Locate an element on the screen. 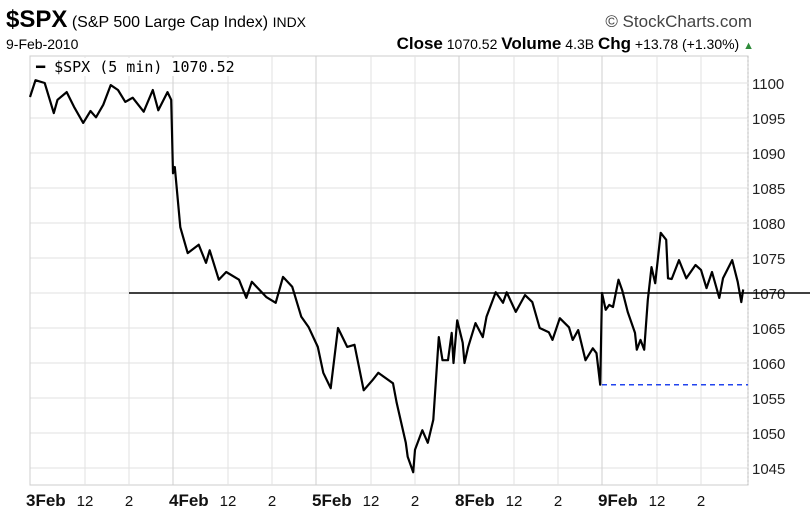  symbol: $SPX is located at coordinates (37, 19).